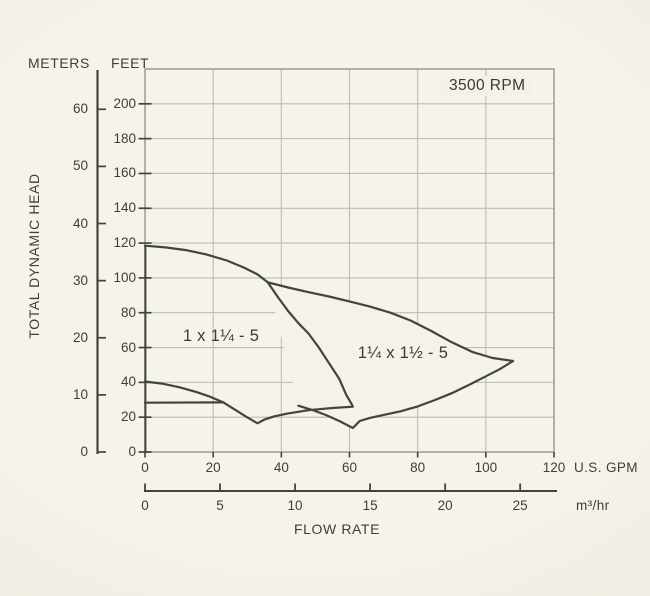 The height and width of the screenshot is (596, 650). Describe the element at coordinates (281, 467) in the screenshot. I see `gpm-tick-label: 40` at that location.